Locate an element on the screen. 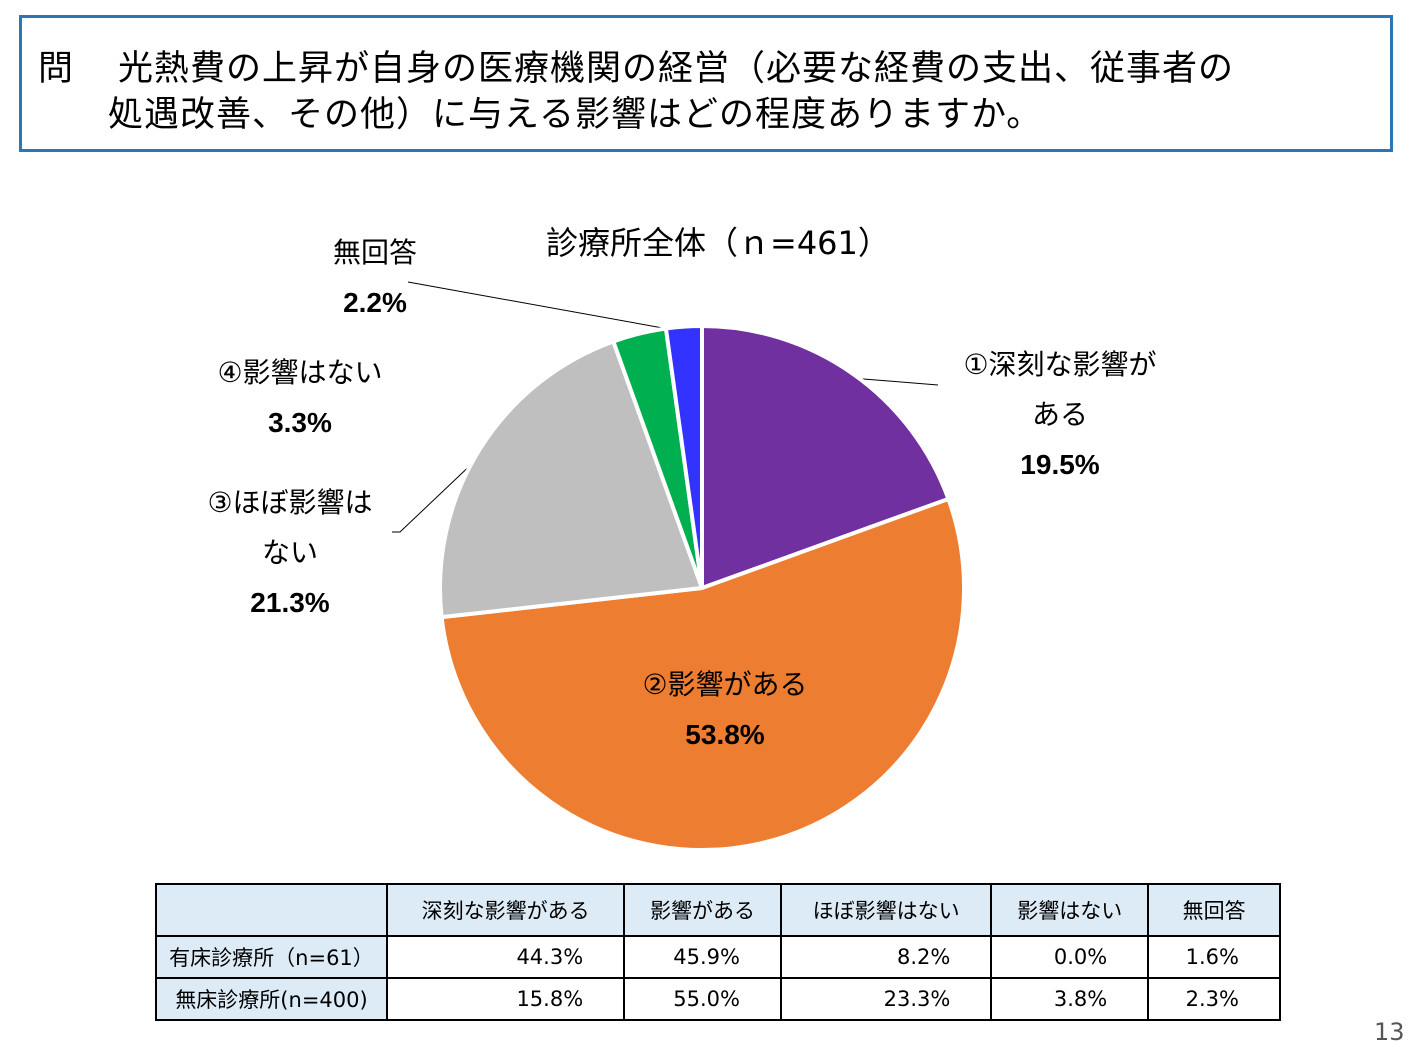  slice-value-label: 21.3% is located at coordinates (290, 602).